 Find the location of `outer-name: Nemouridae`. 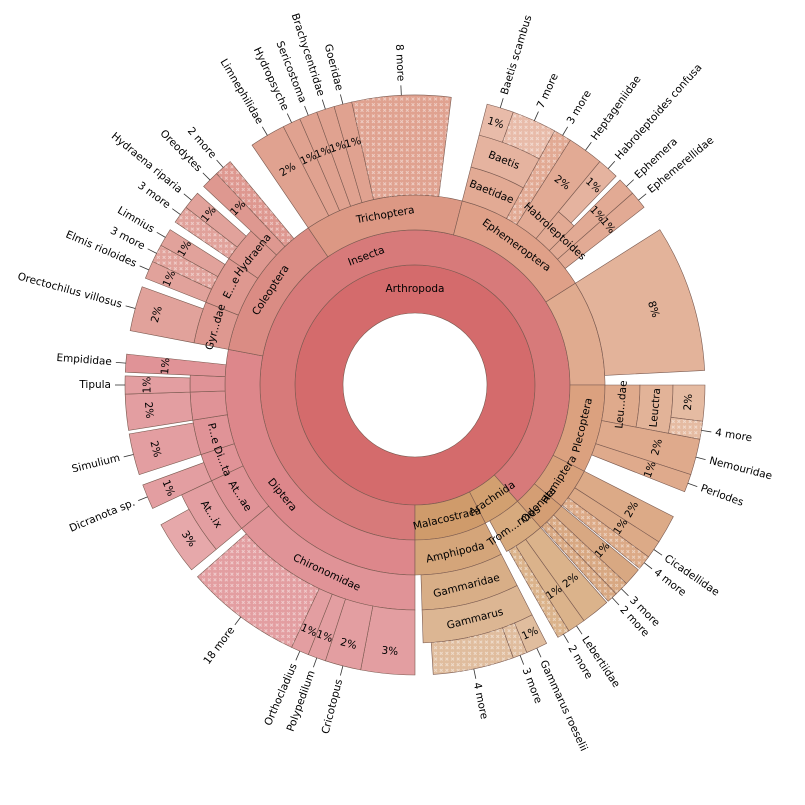

outer-name: Nemouridae is located at coordinates (740, 469).